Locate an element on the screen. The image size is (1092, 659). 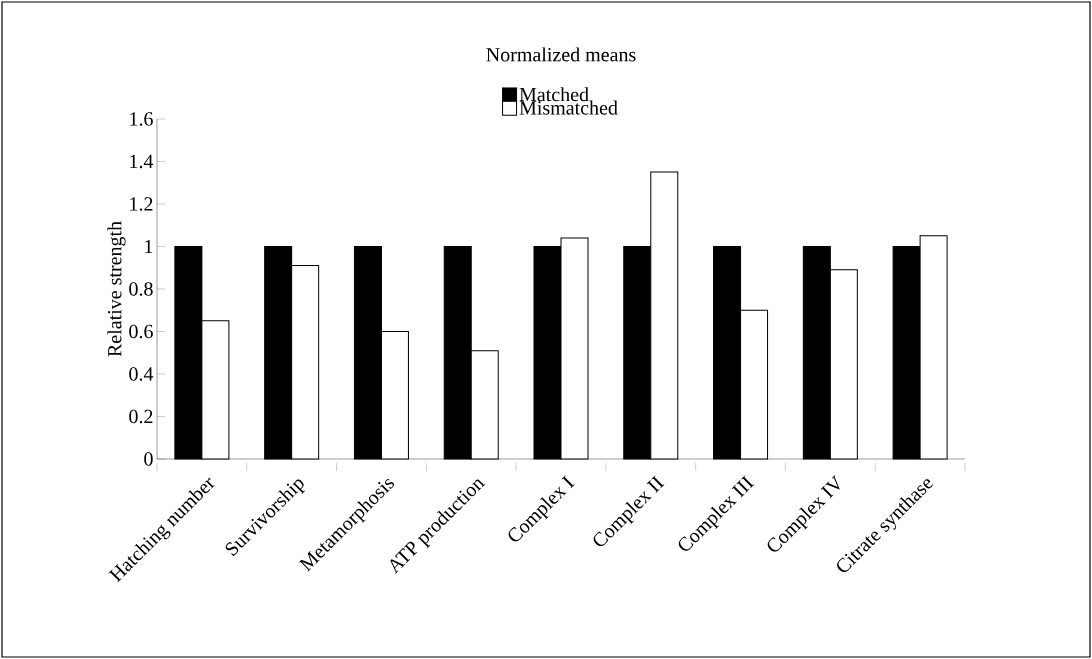
y-tick-label: 0 is located at coordinates (148, 459).